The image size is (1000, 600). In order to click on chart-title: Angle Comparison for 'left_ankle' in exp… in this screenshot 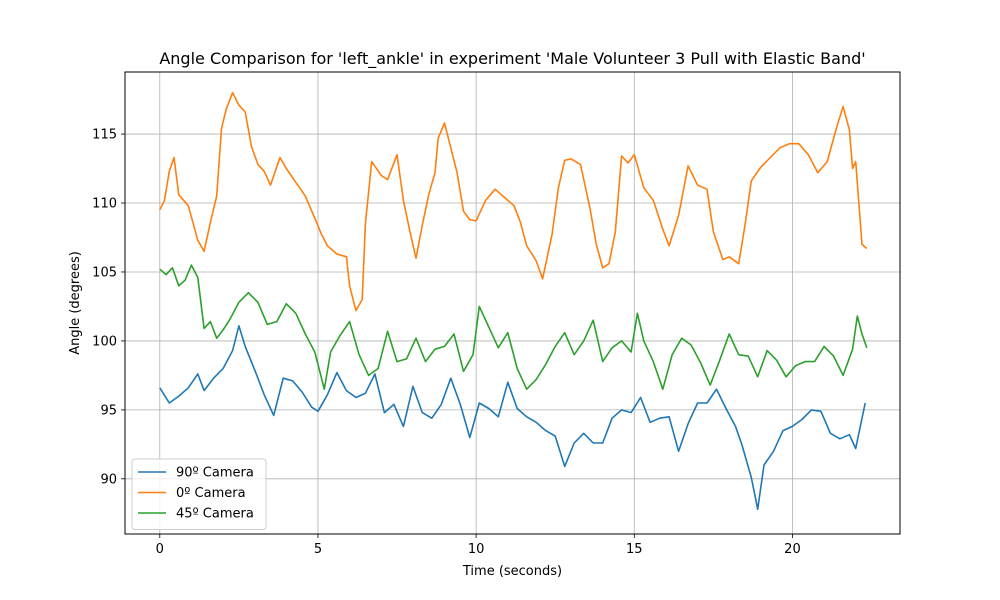, I will do `click(512, 59)`.